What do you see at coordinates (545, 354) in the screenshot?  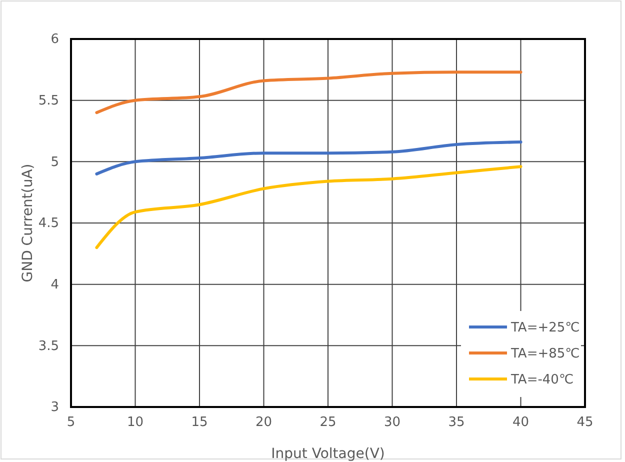 I see `legend-label: TA=+85℃` at bounding box center [545, 354].